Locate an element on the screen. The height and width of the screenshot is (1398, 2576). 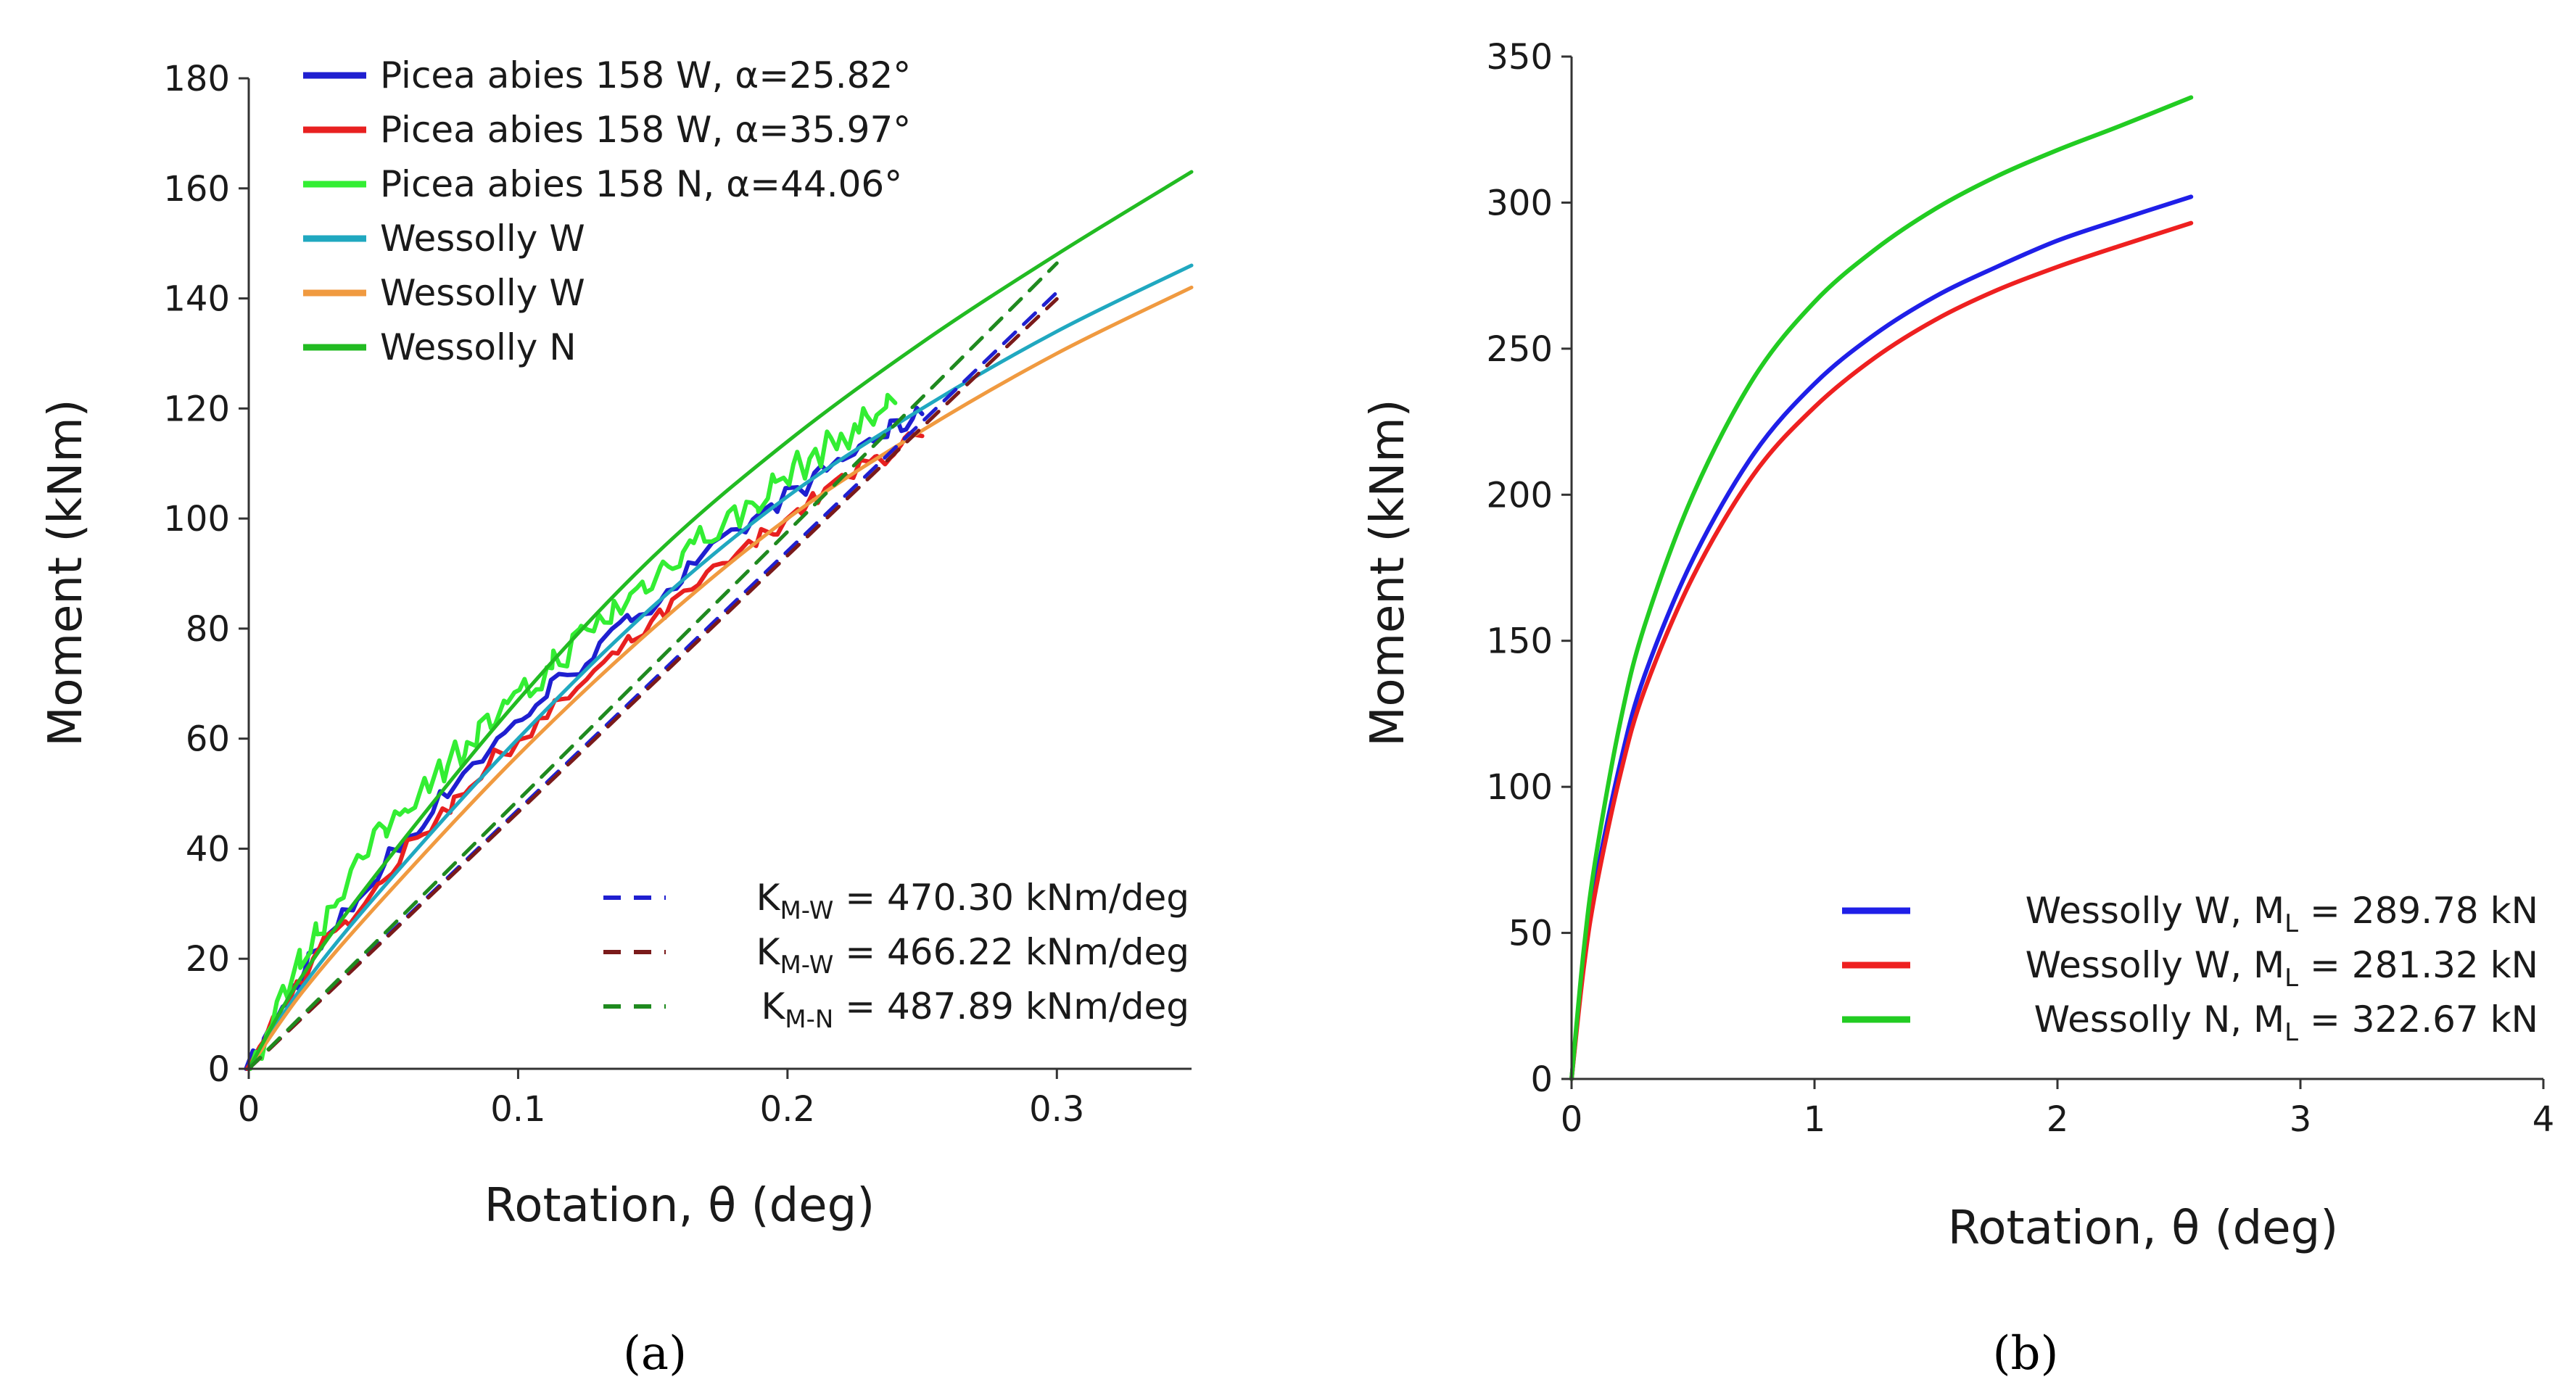
y-tick-label: 140 is located at coordinates (196, 299).